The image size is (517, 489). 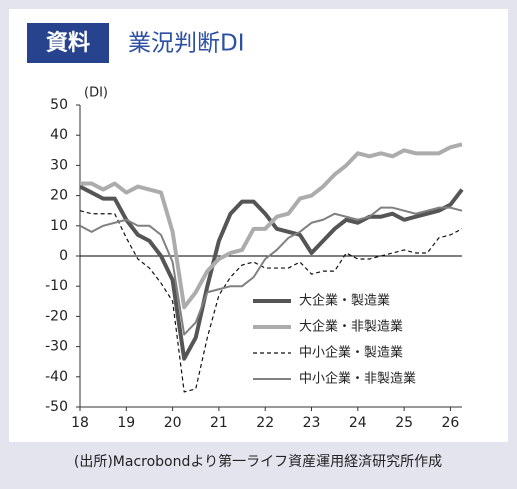 I want to click on y-tick-label: -40, so click(x=56, y=377).